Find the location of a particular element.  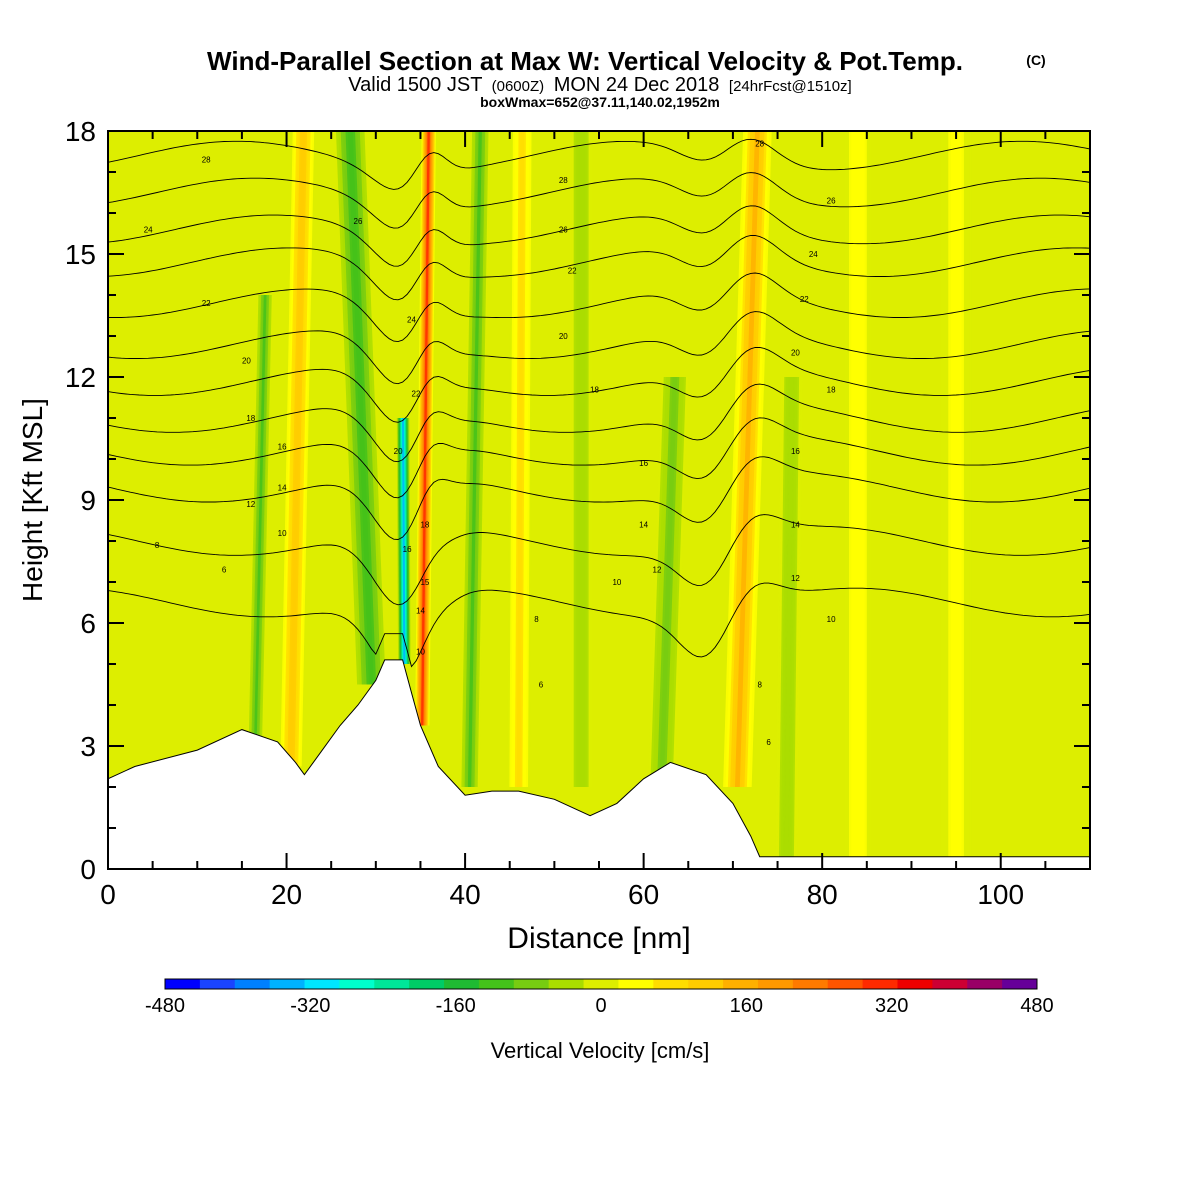

copyright-mark: (C) is located at coordinates (1035, 60).